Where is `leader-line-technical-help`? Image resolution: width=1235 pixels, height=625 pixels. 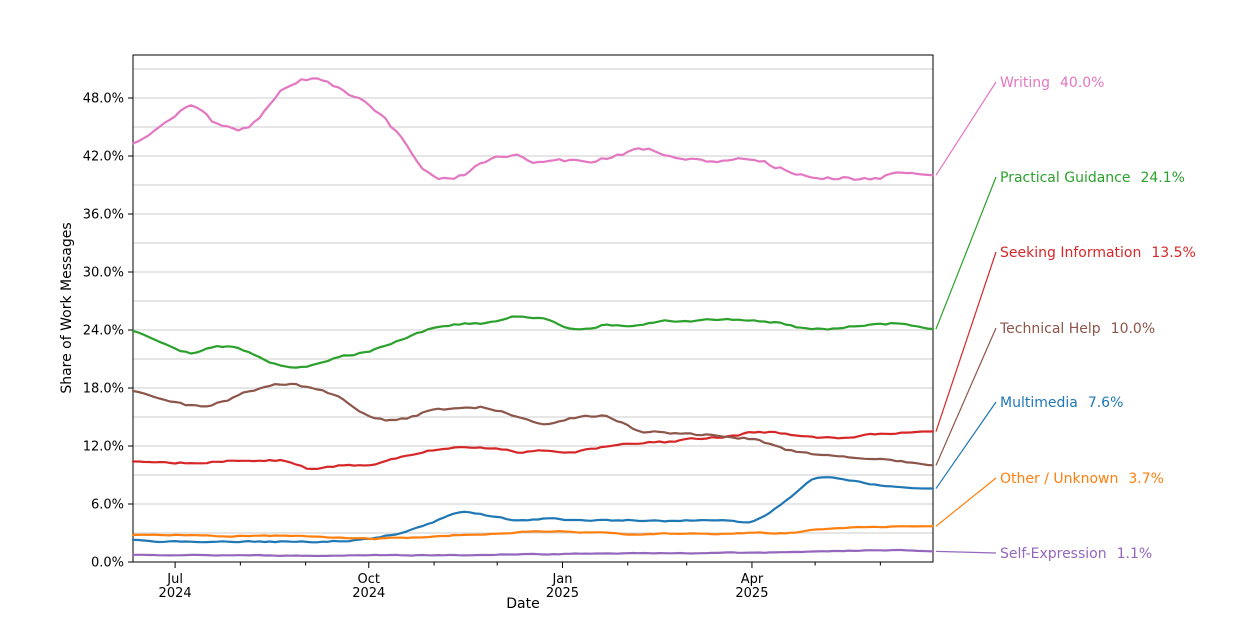
leader-line-technical-help is located at coordinates (966, 396).